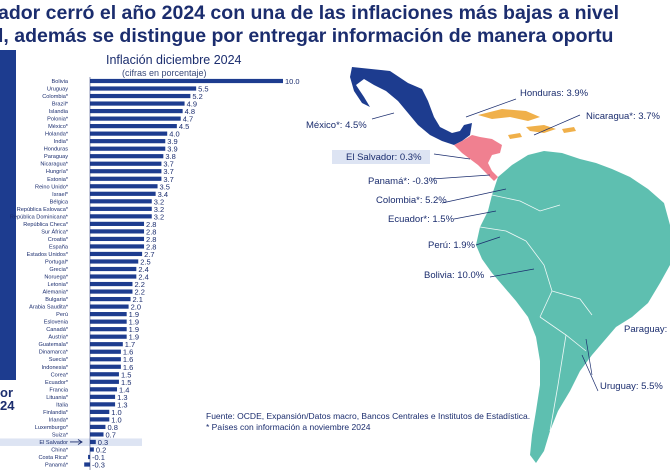 The height and width of the screenshot is (470, 670). I want to click on category-label: El Salvador, so click(53, 443).